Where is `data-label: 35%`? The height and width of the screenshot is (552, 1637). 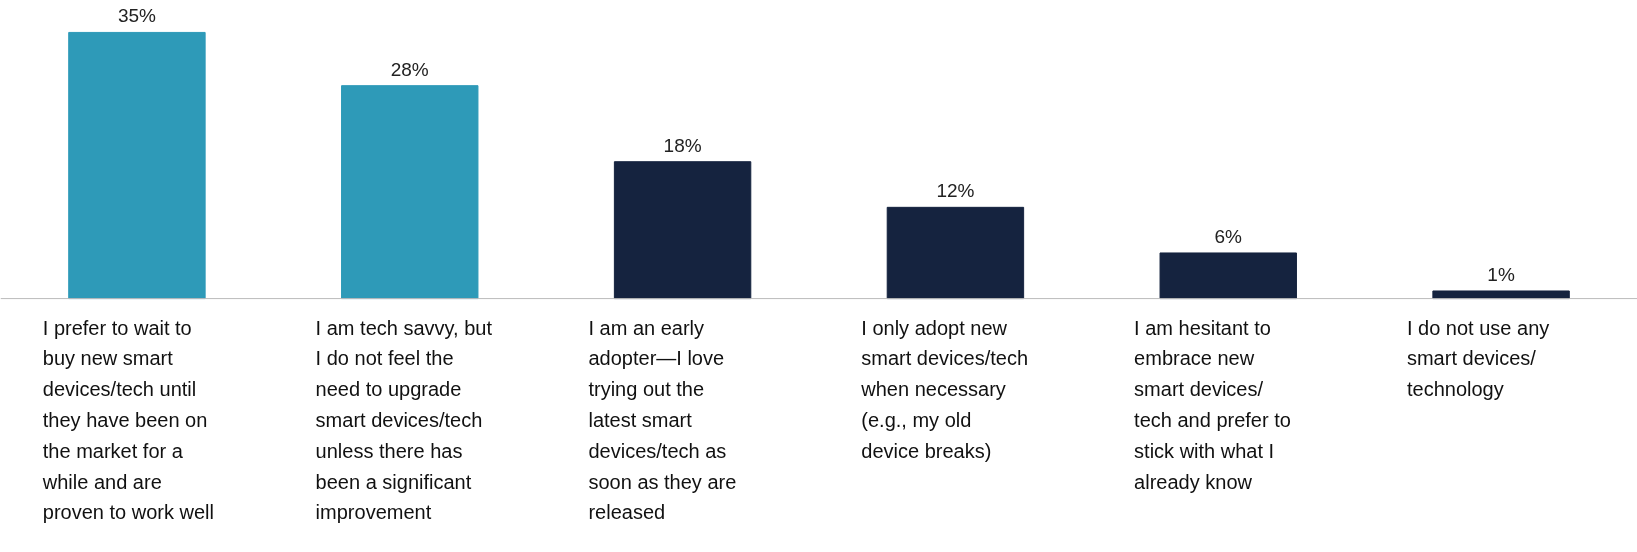
data-label: 35% is located at coordinates (137, 16).